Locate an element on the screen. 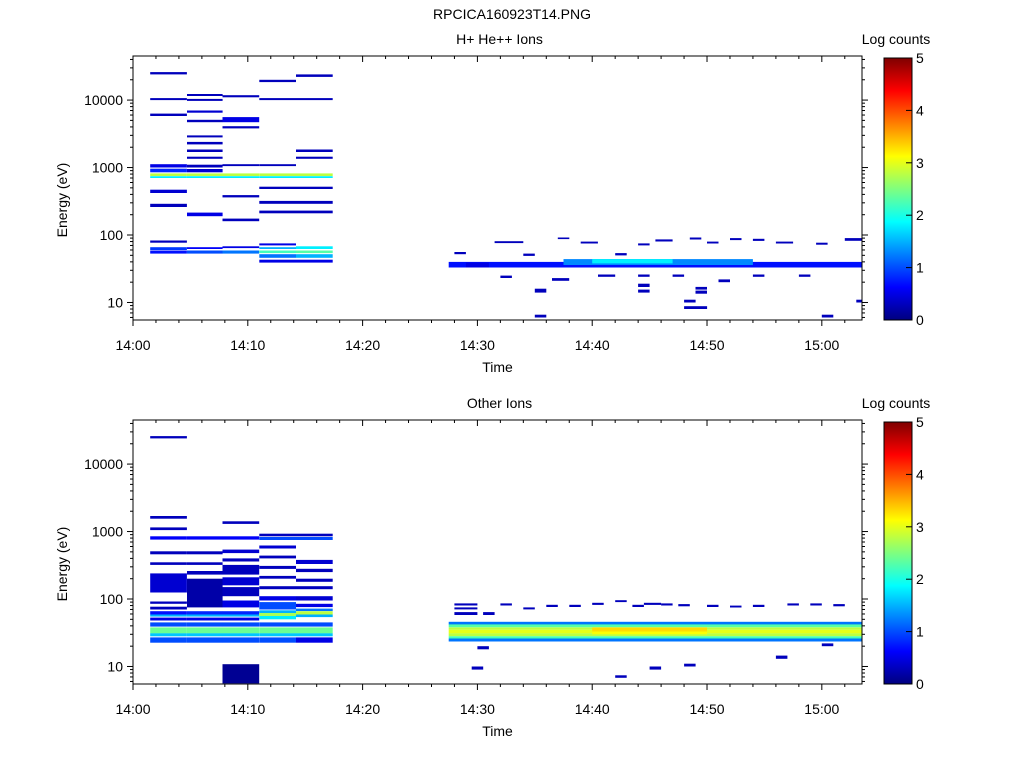 Image resolution: width=1024 pixels, height=768 pixels. x-tick-label: 15:00 is located at coordinates (821, 345).